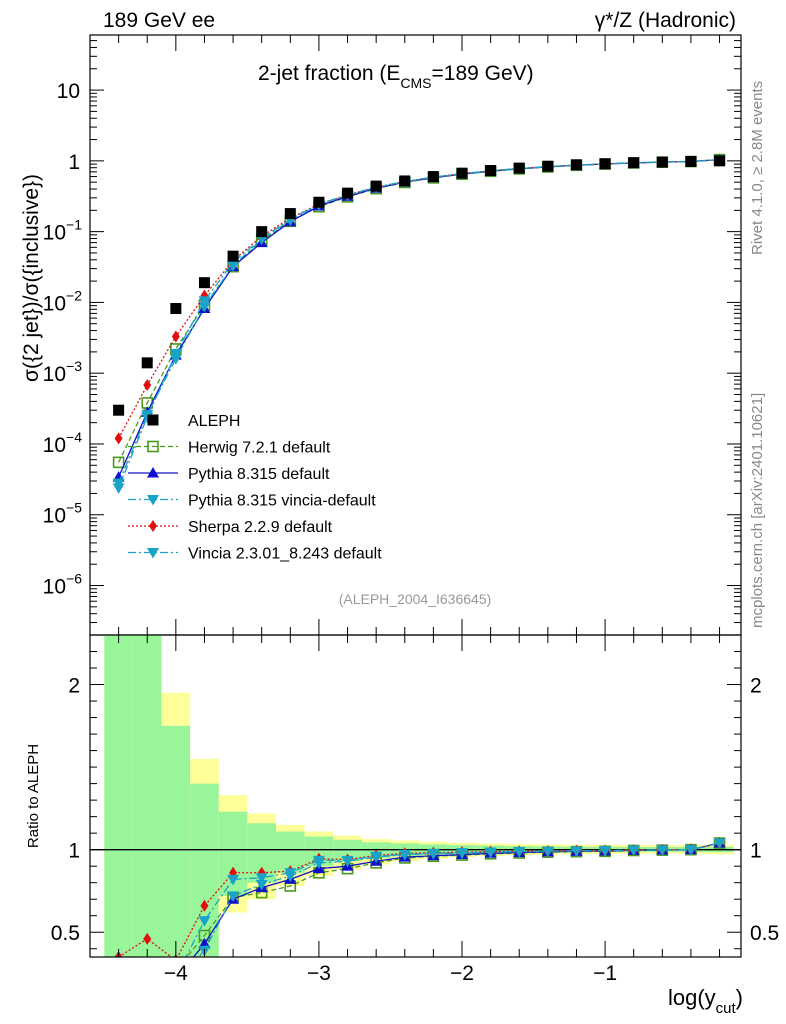 The height and width of the screenshot is (1024, 786). What do you see at coordinates (74, 686) in the screenshot?
I see `ratio-y-tick-label: 2` at bounding box center [74, 686].